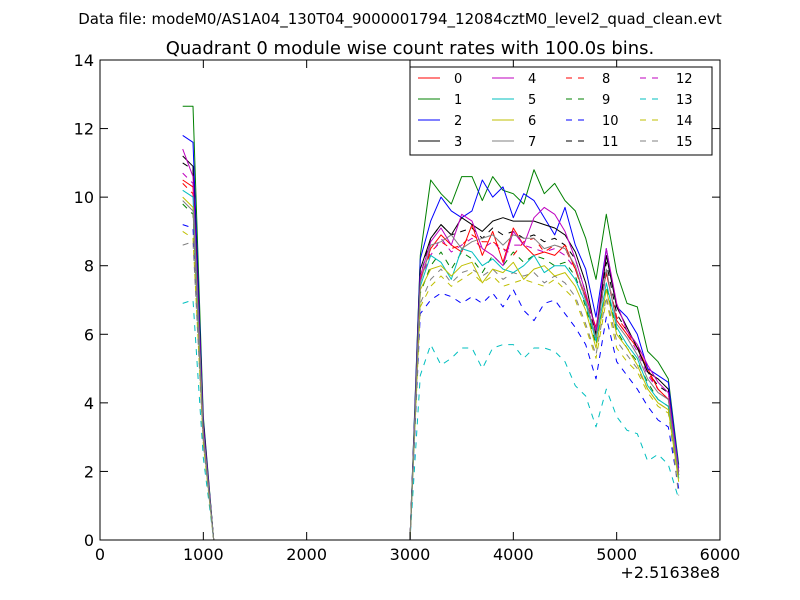  What do you see at coordinates (592, 121) in the screenshot?
I see `legend-entry-10: 10` at bounding box center [592, 121].